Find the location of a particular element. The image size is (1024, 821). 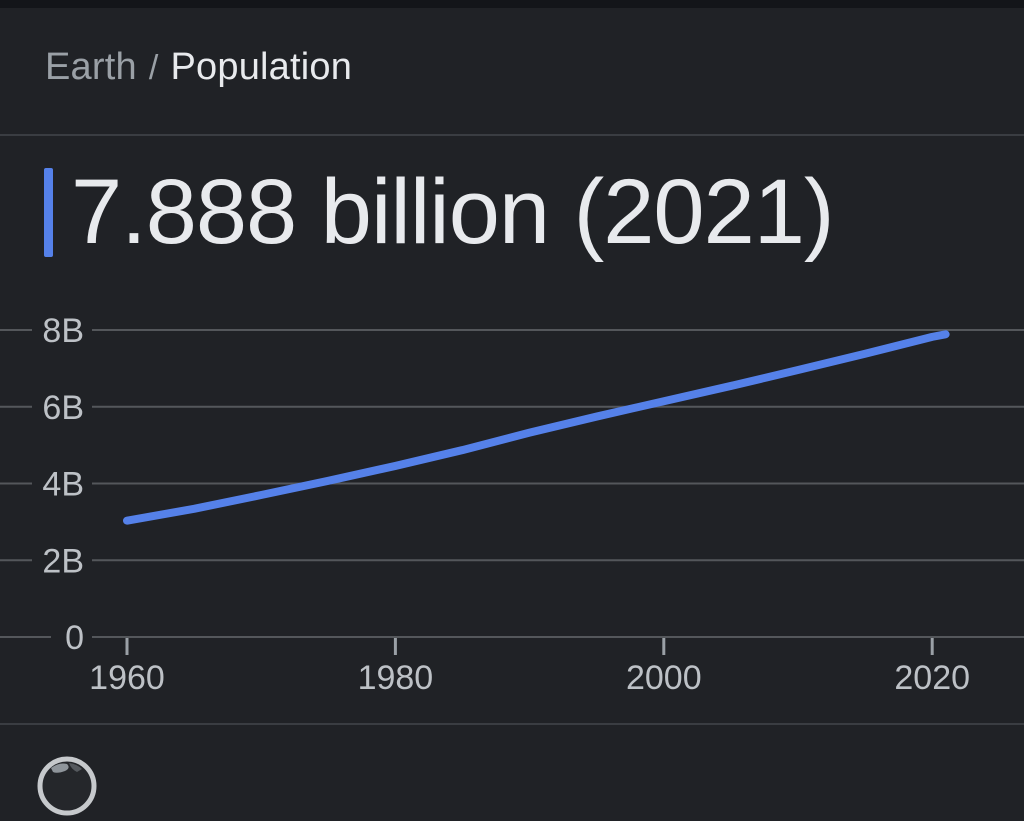

svg-text: 4B is located at coordinates (63, 485).